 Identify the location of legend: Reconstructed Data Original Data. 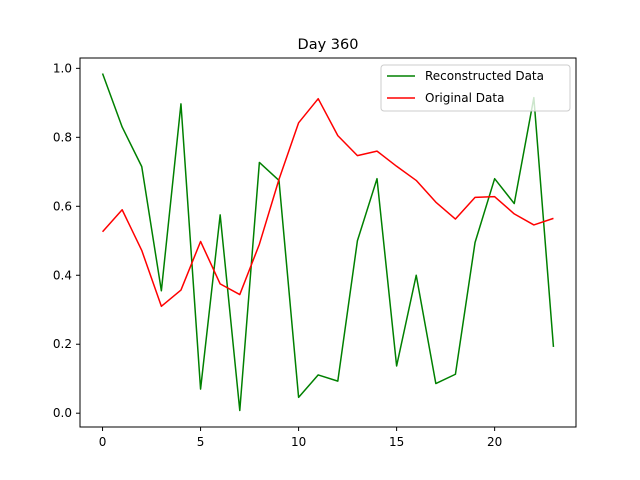
(475, 88).